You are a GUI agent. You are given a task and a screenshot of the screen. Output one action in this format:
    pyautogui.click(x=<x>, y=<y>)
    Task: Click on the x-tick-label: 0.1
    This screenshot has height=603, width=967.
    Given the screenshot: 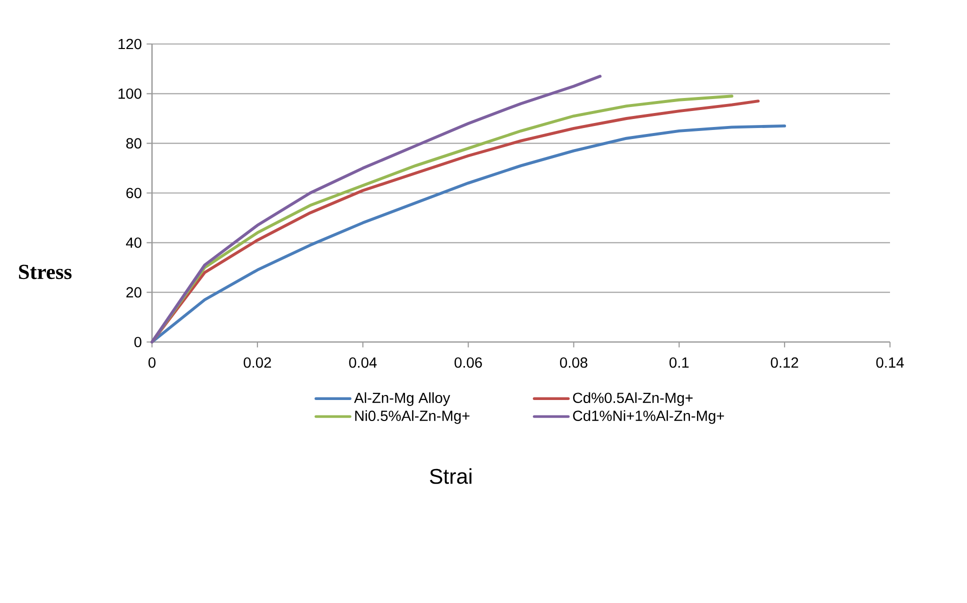 What is the action you would take?
    pyautogui.click(x=679, y=362)
    